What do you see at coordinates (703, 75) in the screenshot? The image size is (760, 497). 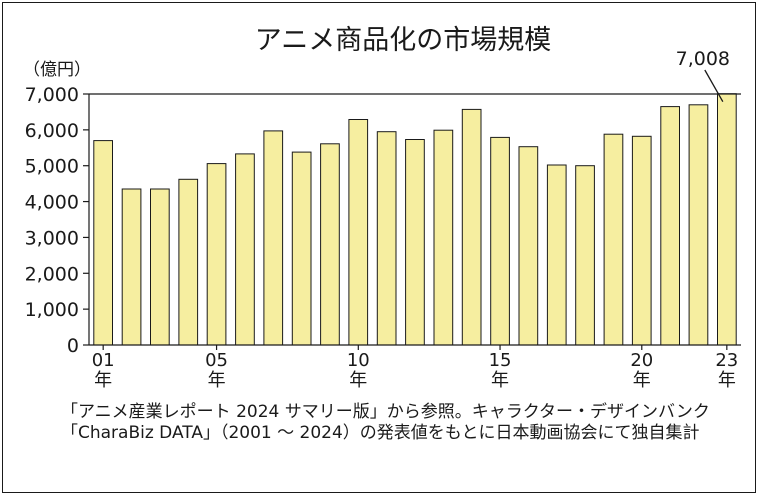 I see `annotation-group: 7,008` at bounding box center [703, 75].